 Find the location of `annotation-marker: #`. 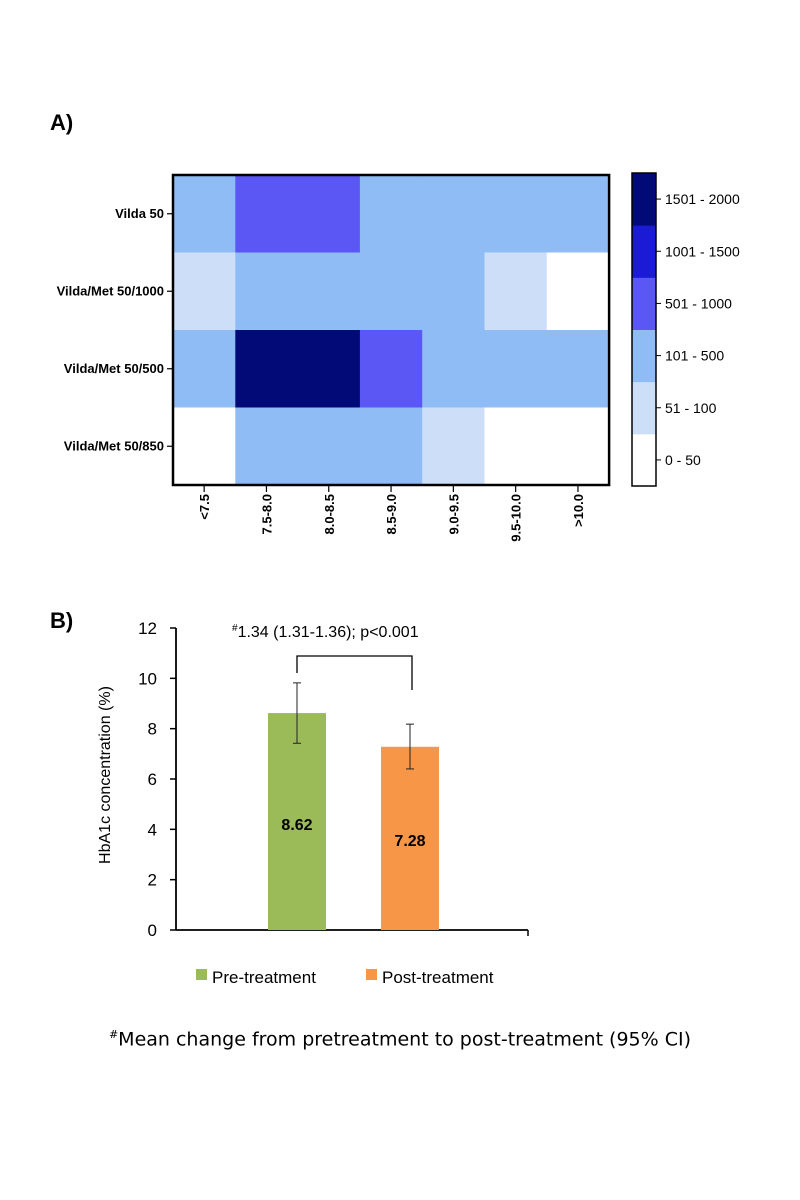

annotation-marker: # is located at coordinates (235, 628).